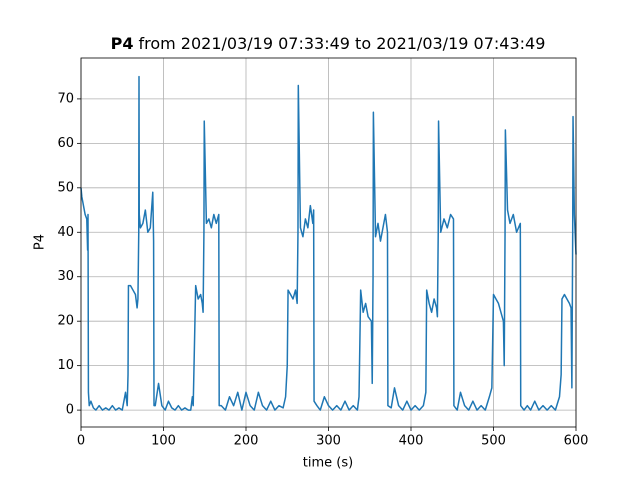 The width and height of the screenshot is (640, 480). I want to click on y-tick-label: 50, so click(65, 187).